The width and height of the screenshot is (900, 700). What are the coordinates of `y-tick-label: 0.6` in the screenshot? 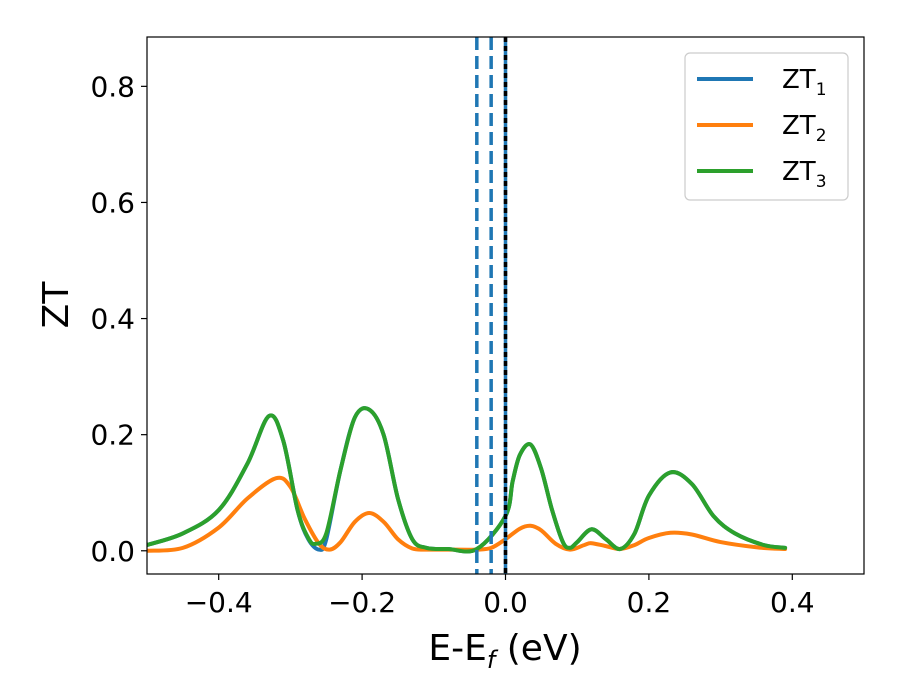 It's located at (112, 202).